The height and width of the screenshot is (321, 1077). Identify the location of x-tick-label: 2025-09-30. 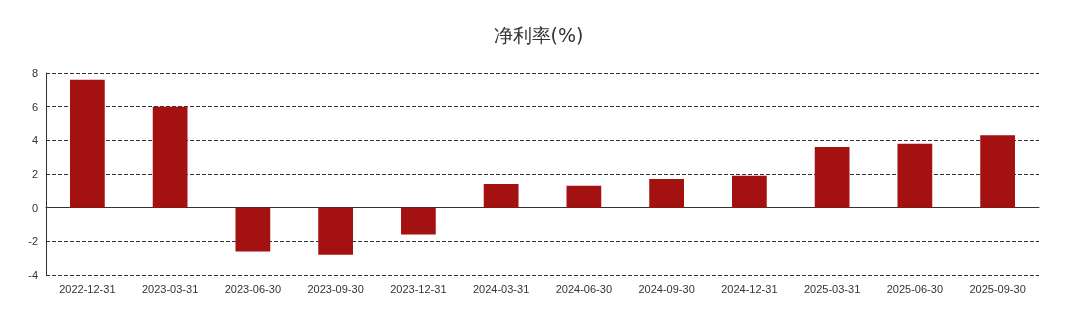
(997, 288).